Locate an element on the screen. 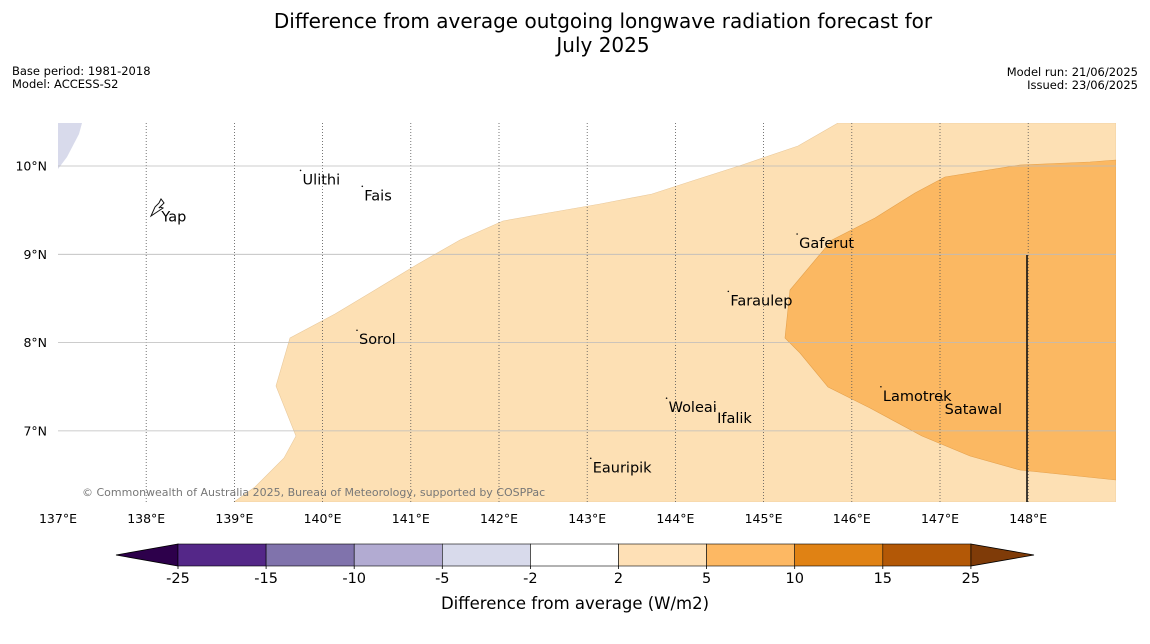 The image size is (1150, 644). base-period: Base period: 1981-2018 is located at coordinates (81, 71).